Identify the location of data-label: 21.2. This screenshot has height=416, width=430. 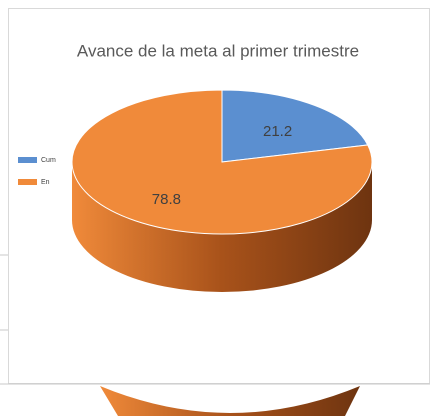
(277, 131).